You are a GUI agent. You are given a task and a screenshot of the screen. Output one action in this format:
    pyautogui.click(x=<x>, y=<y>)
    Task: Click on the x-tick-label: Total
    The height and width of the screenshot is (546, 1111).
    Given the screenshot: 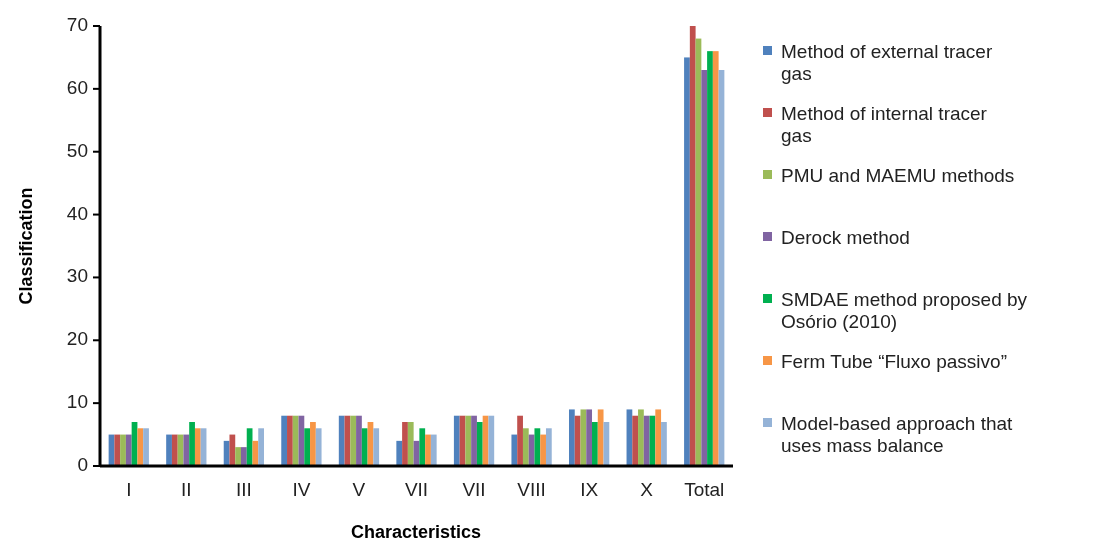 What is the action you would take?
    pyautogui.click(x=704, y=489)
    